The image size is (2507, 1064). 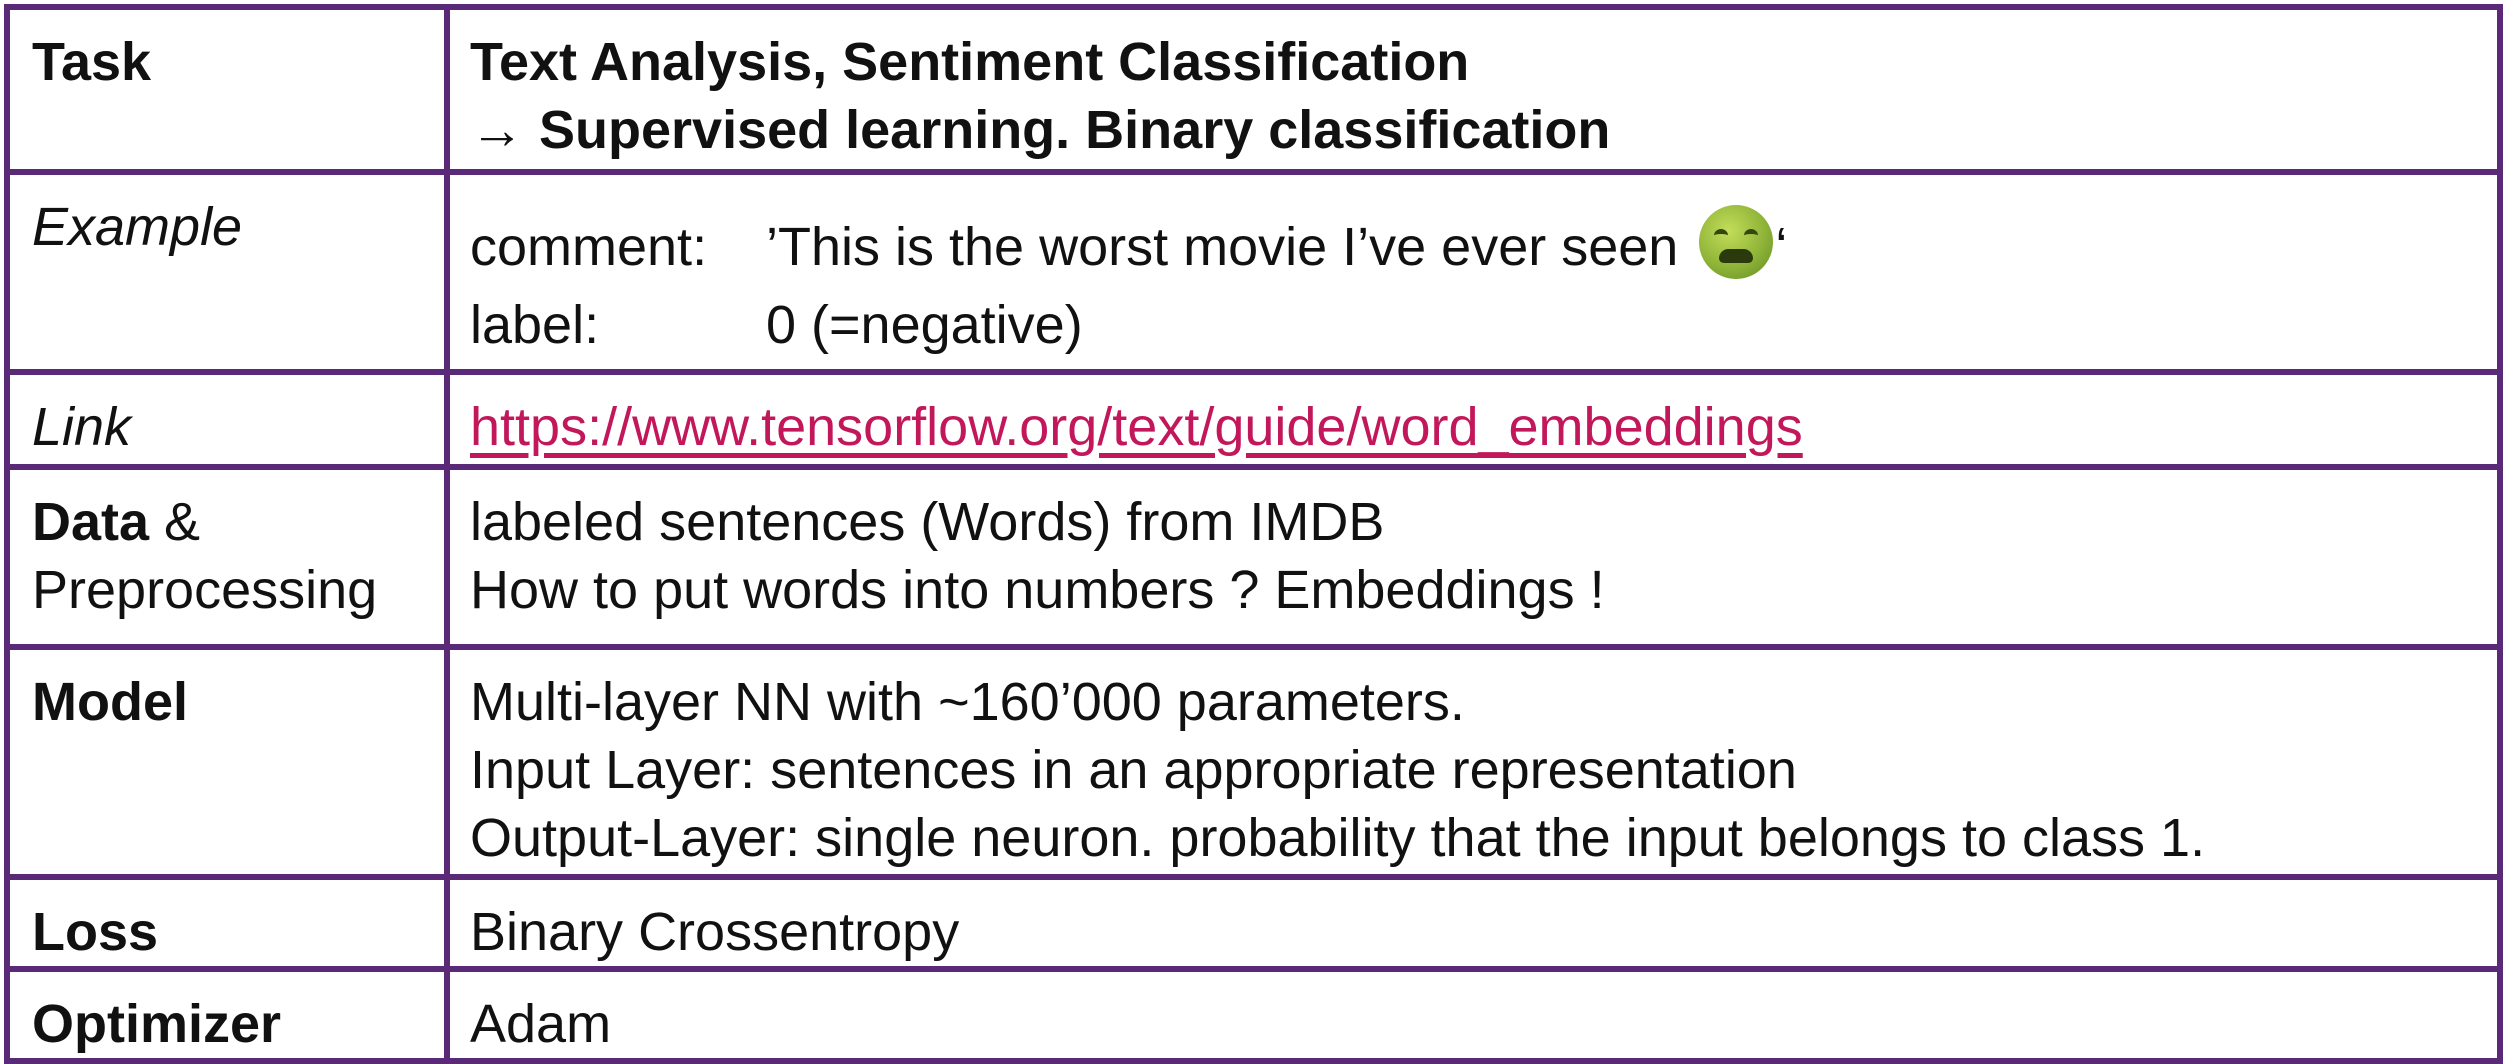 What do you see at coordinates (1473, 1015) in the screenshot?
I see `optimizer-value: Adam` at bounding box center [1473, 1015].